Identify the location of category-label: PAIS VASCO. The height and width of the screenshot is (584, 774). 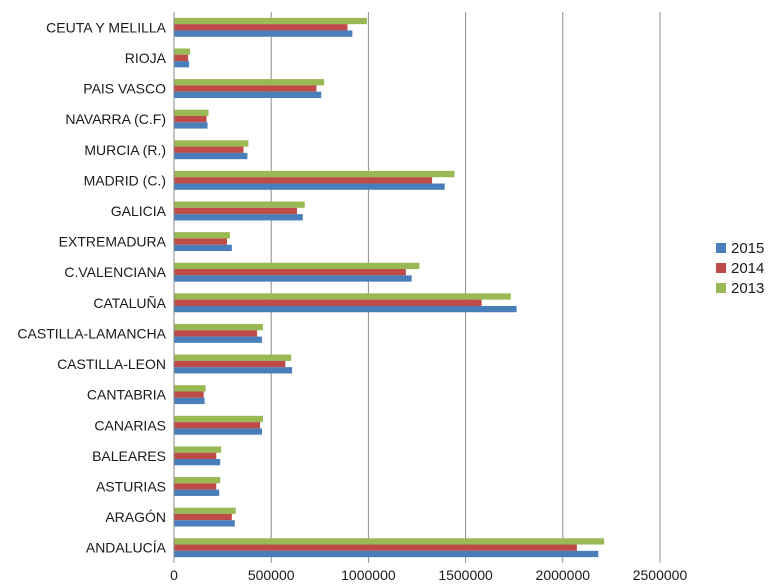
(124, 89).